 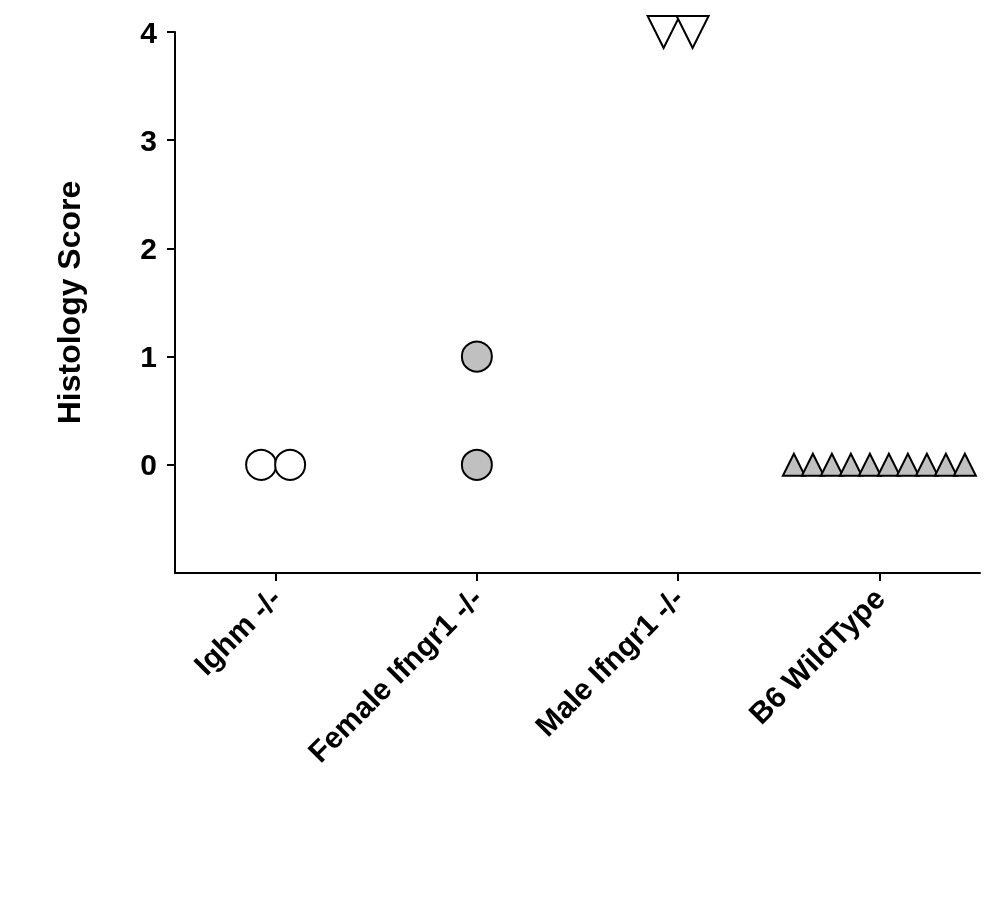 I want to click on y-tick-label: 2, so click(x=148, y=248).